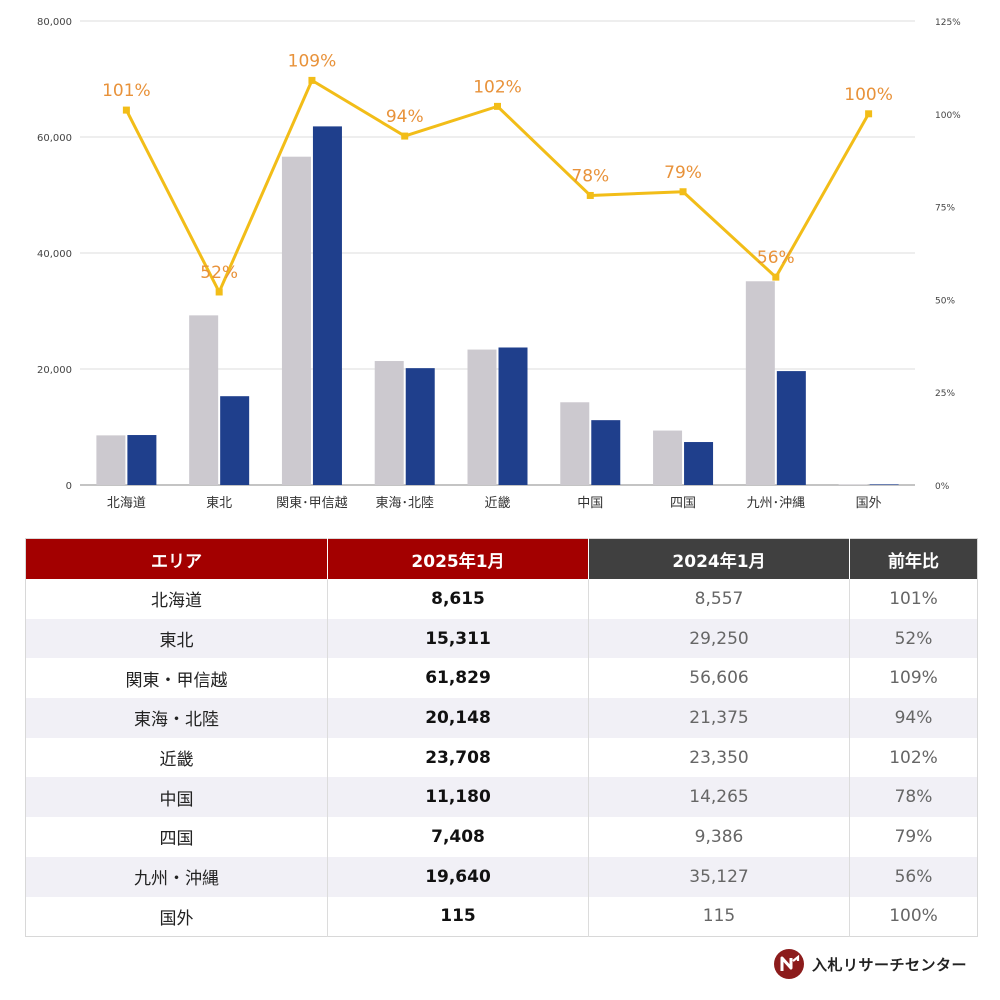 The image size is (1000, 1000). I want to click on cell-yoy: 109%, so click(913, 678).